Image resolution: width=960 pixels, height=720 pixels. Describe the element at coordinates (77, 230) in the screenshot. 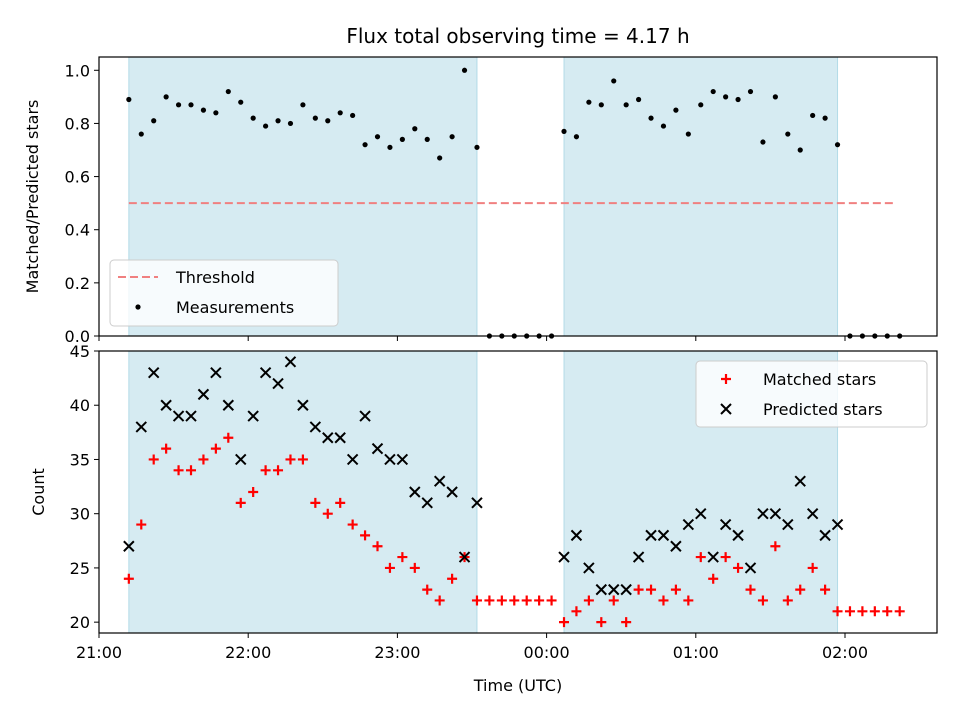

I see `y-tick-label: 0.4` at that location.